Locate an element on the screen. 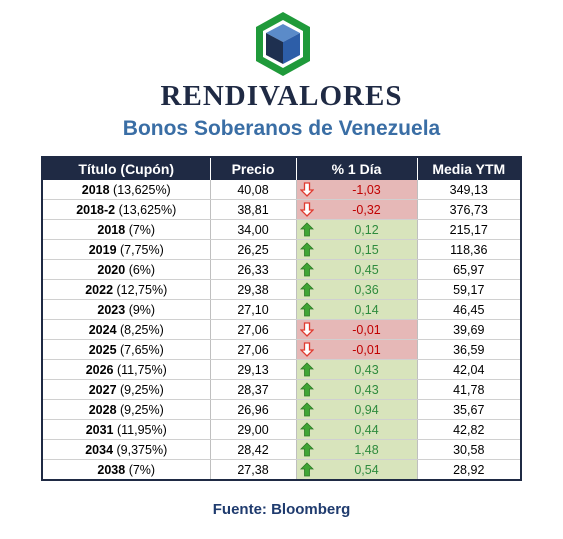  table-row: 2018 (13,625%) 40,08 -1,03 349,13 is located at coordinates (281, 190).